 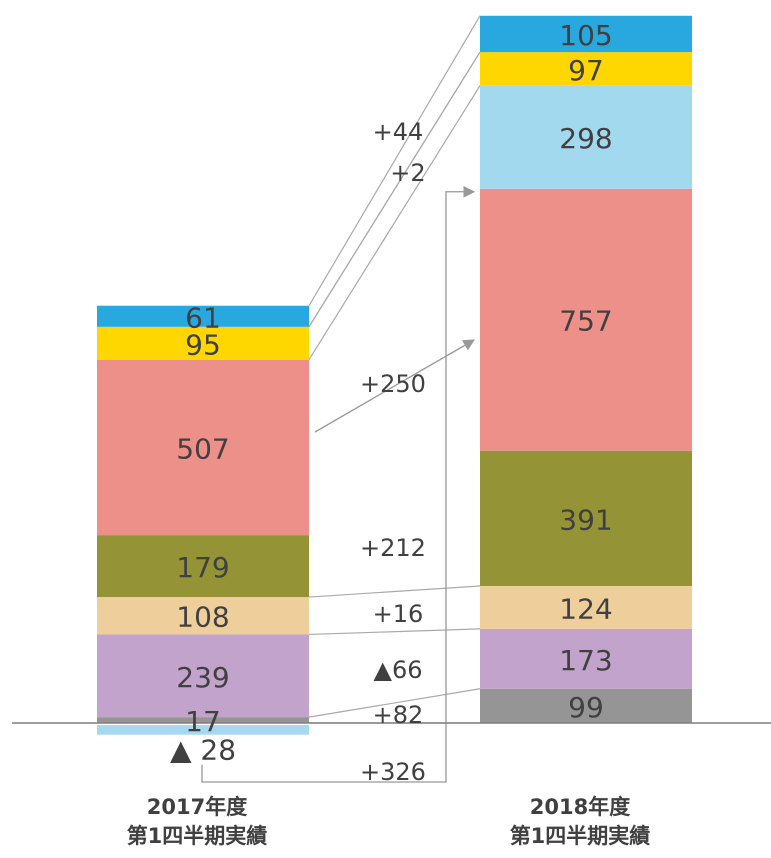 I want to click on change-label-s5: +16, so click(x=398, y=614).